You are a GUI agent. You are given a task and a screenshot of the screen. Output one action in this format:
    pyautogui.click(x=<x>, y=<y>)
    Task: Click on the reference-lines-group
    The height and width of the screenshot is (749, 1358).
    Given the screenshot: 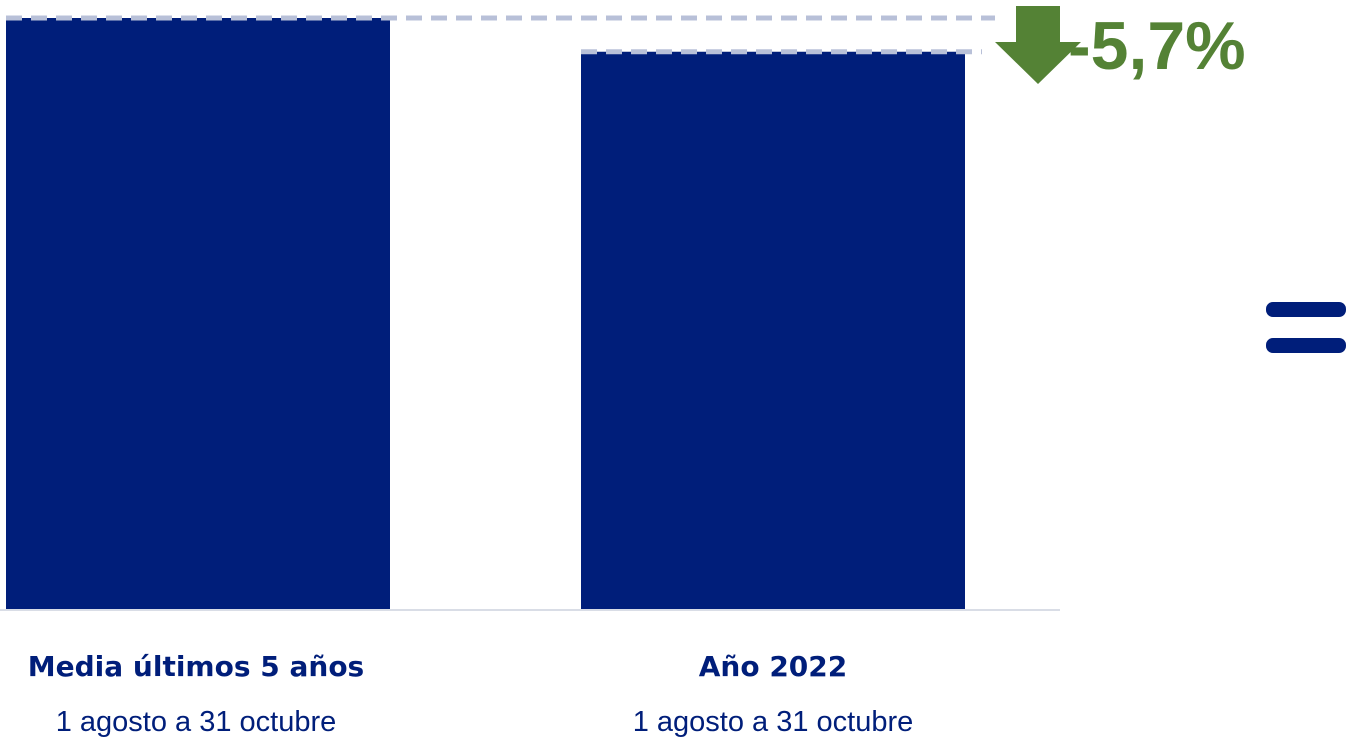 What is the action you would take?
    pyautogui.click(x=500, y=35)
    